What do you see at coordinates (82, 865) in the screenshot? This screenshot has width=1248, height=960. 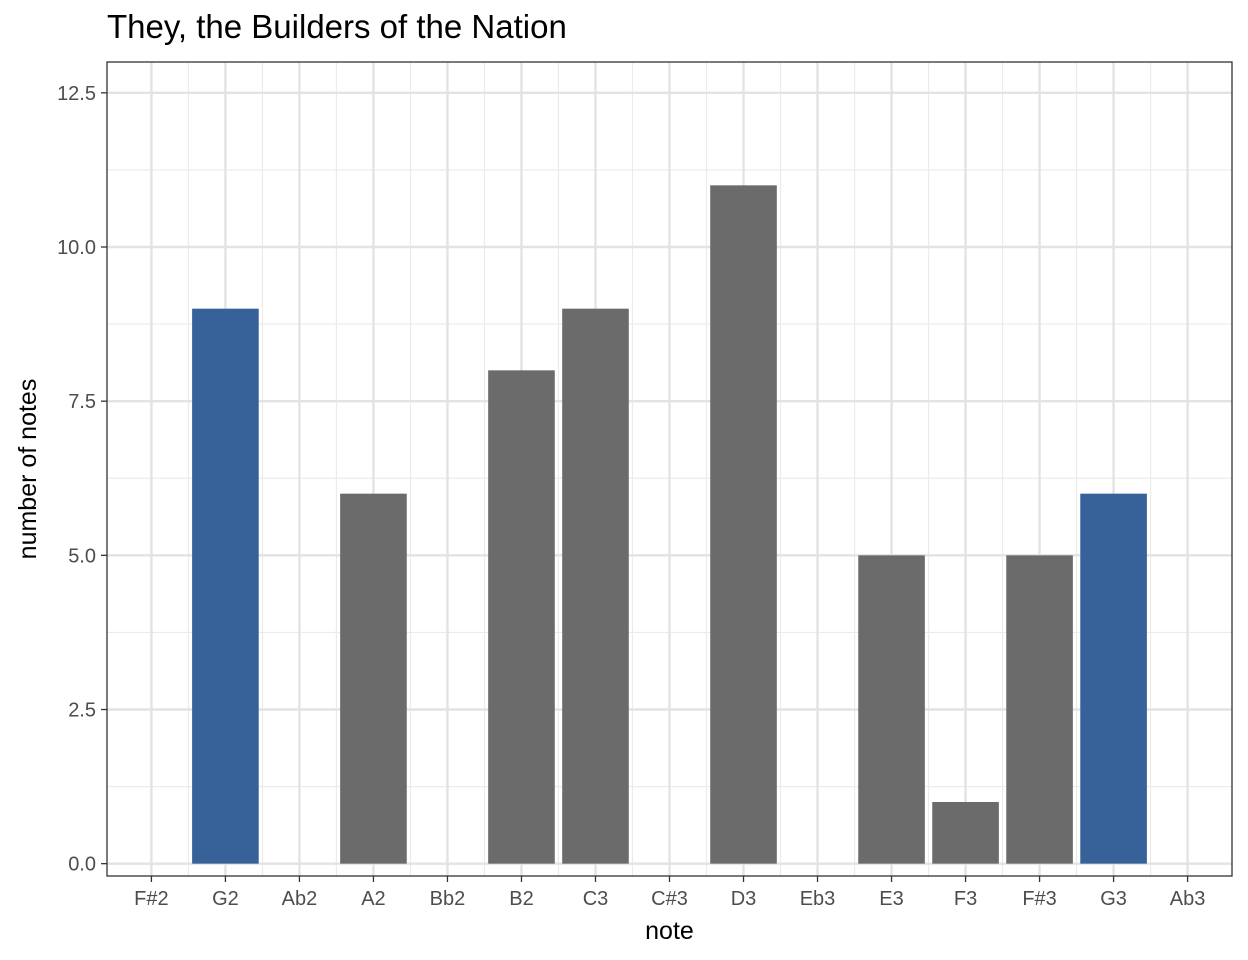 I see `y-tick-label: 0.0` at bounding box center [82, 865].